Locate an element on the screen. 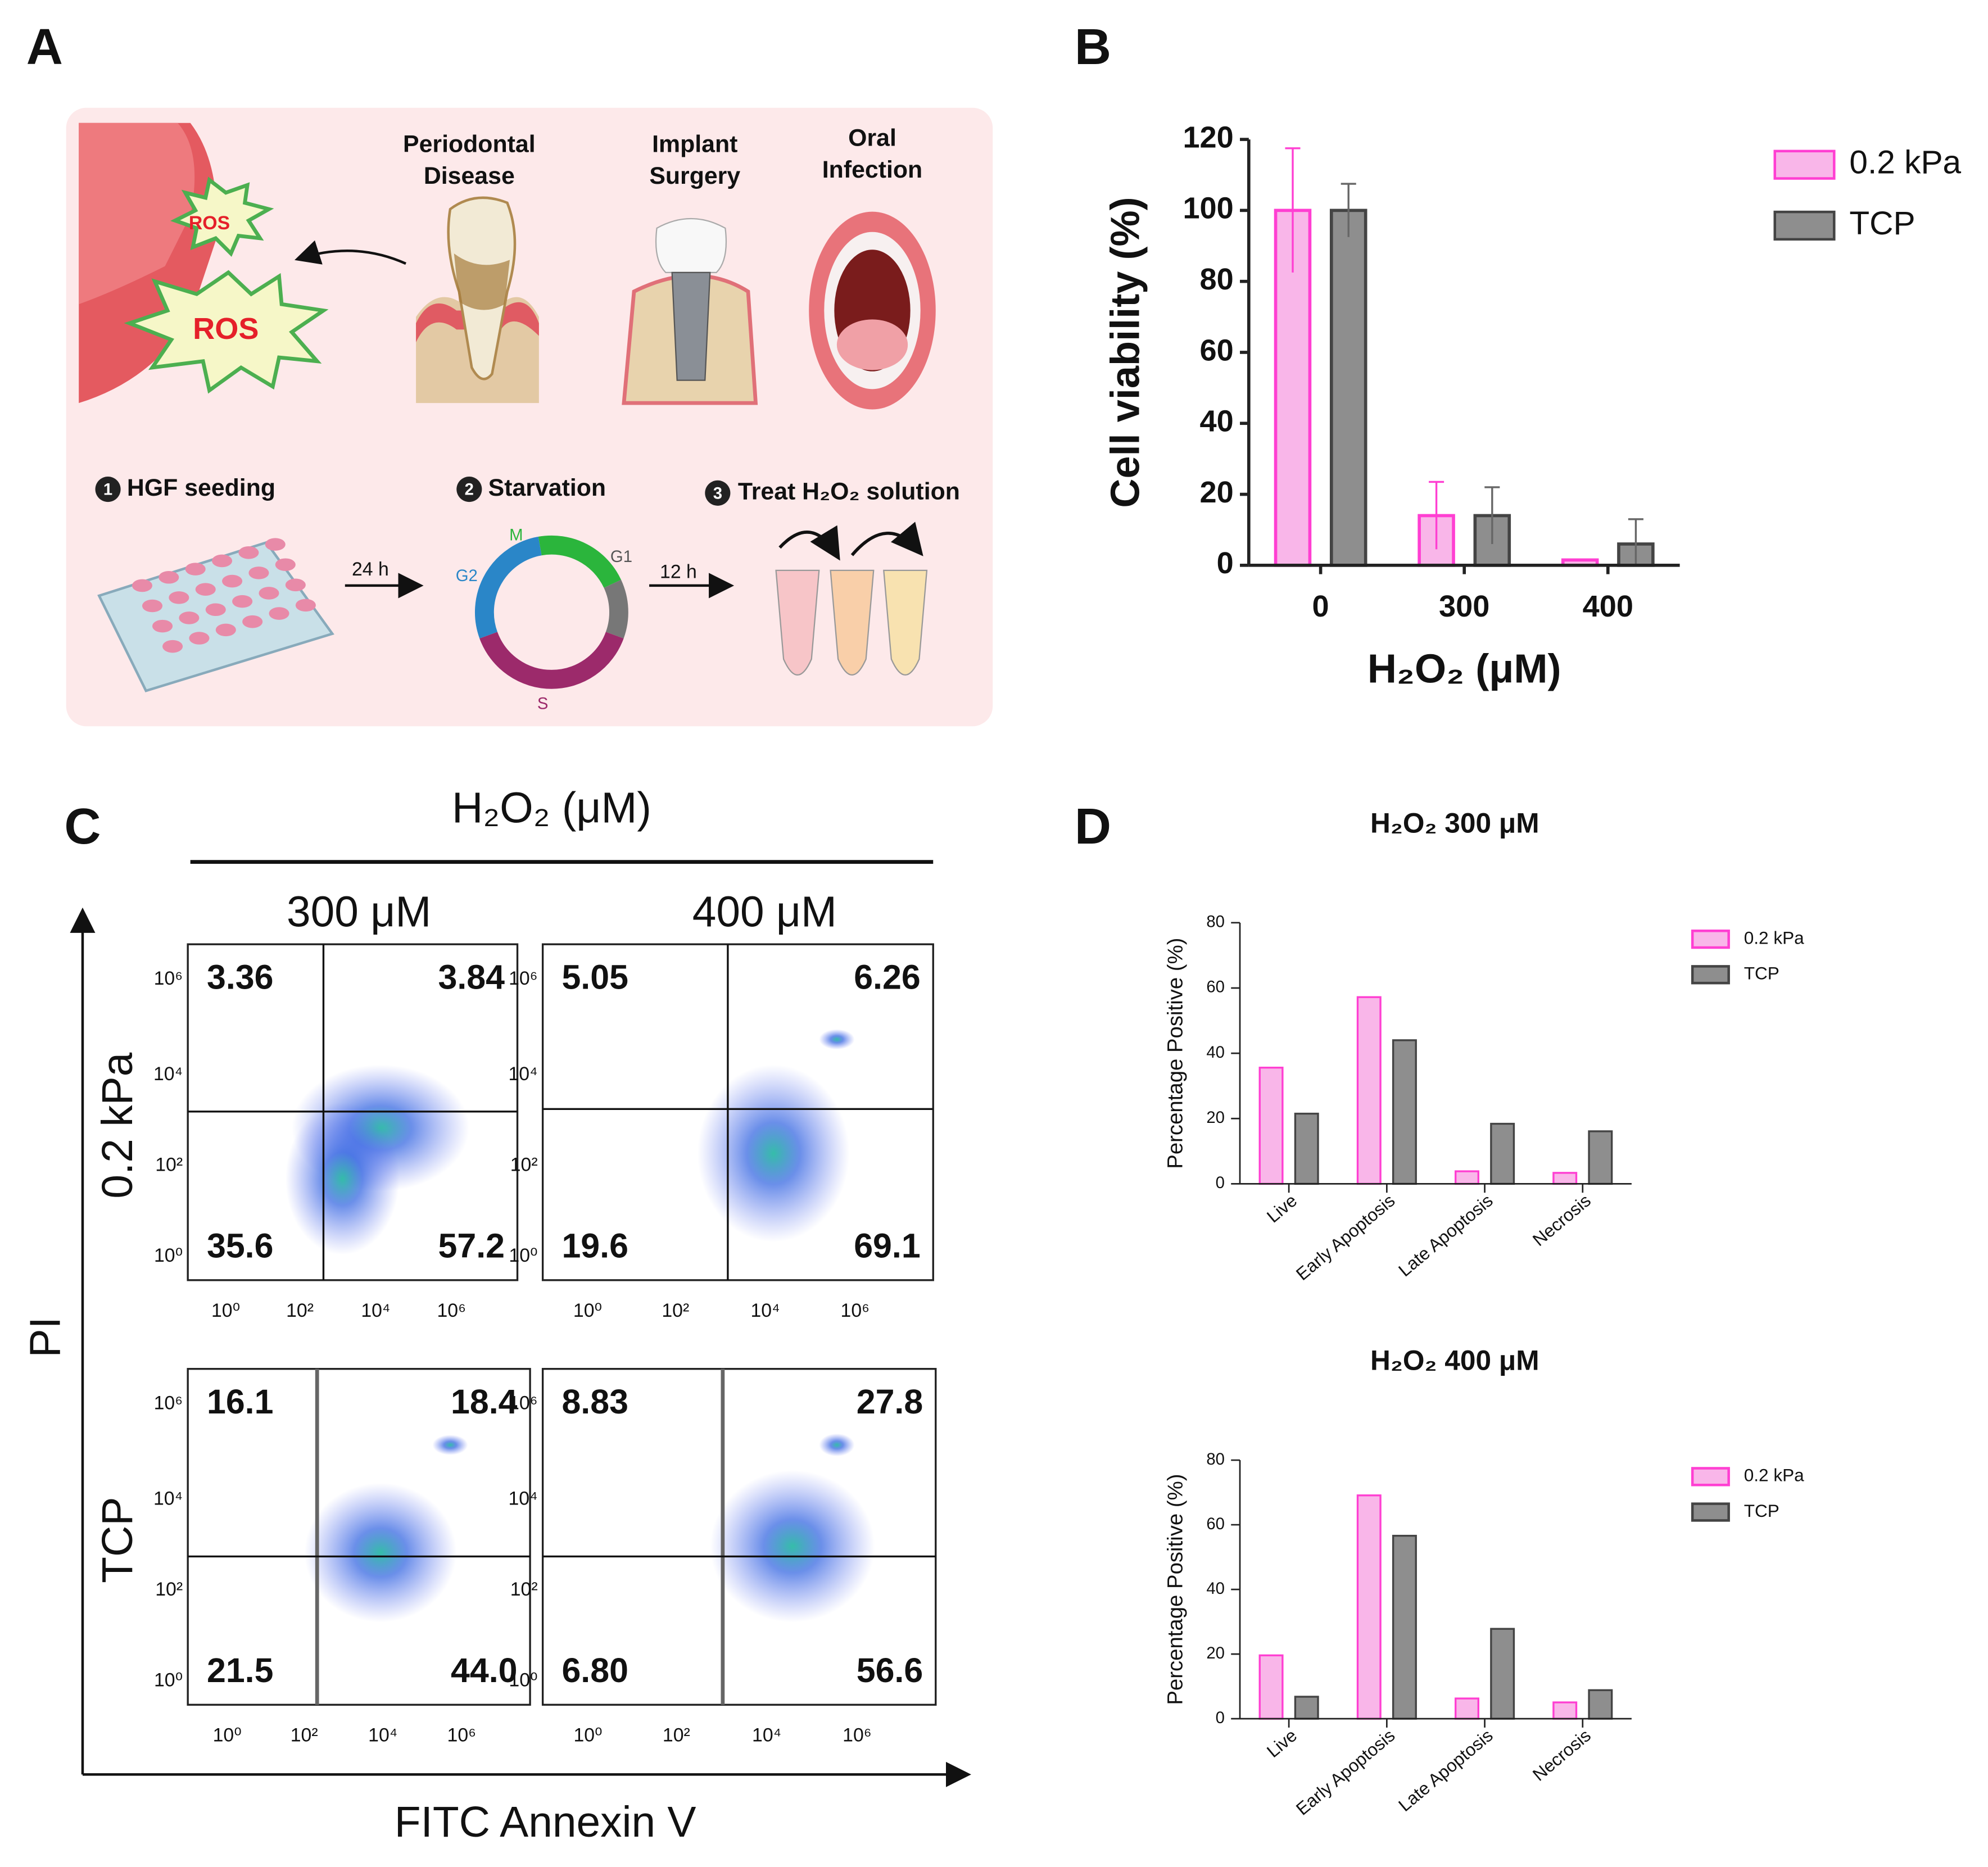 The height and width of the screenshot is (1867, 1988). cycle-phase: G2 is located at coordinates (467, 576).